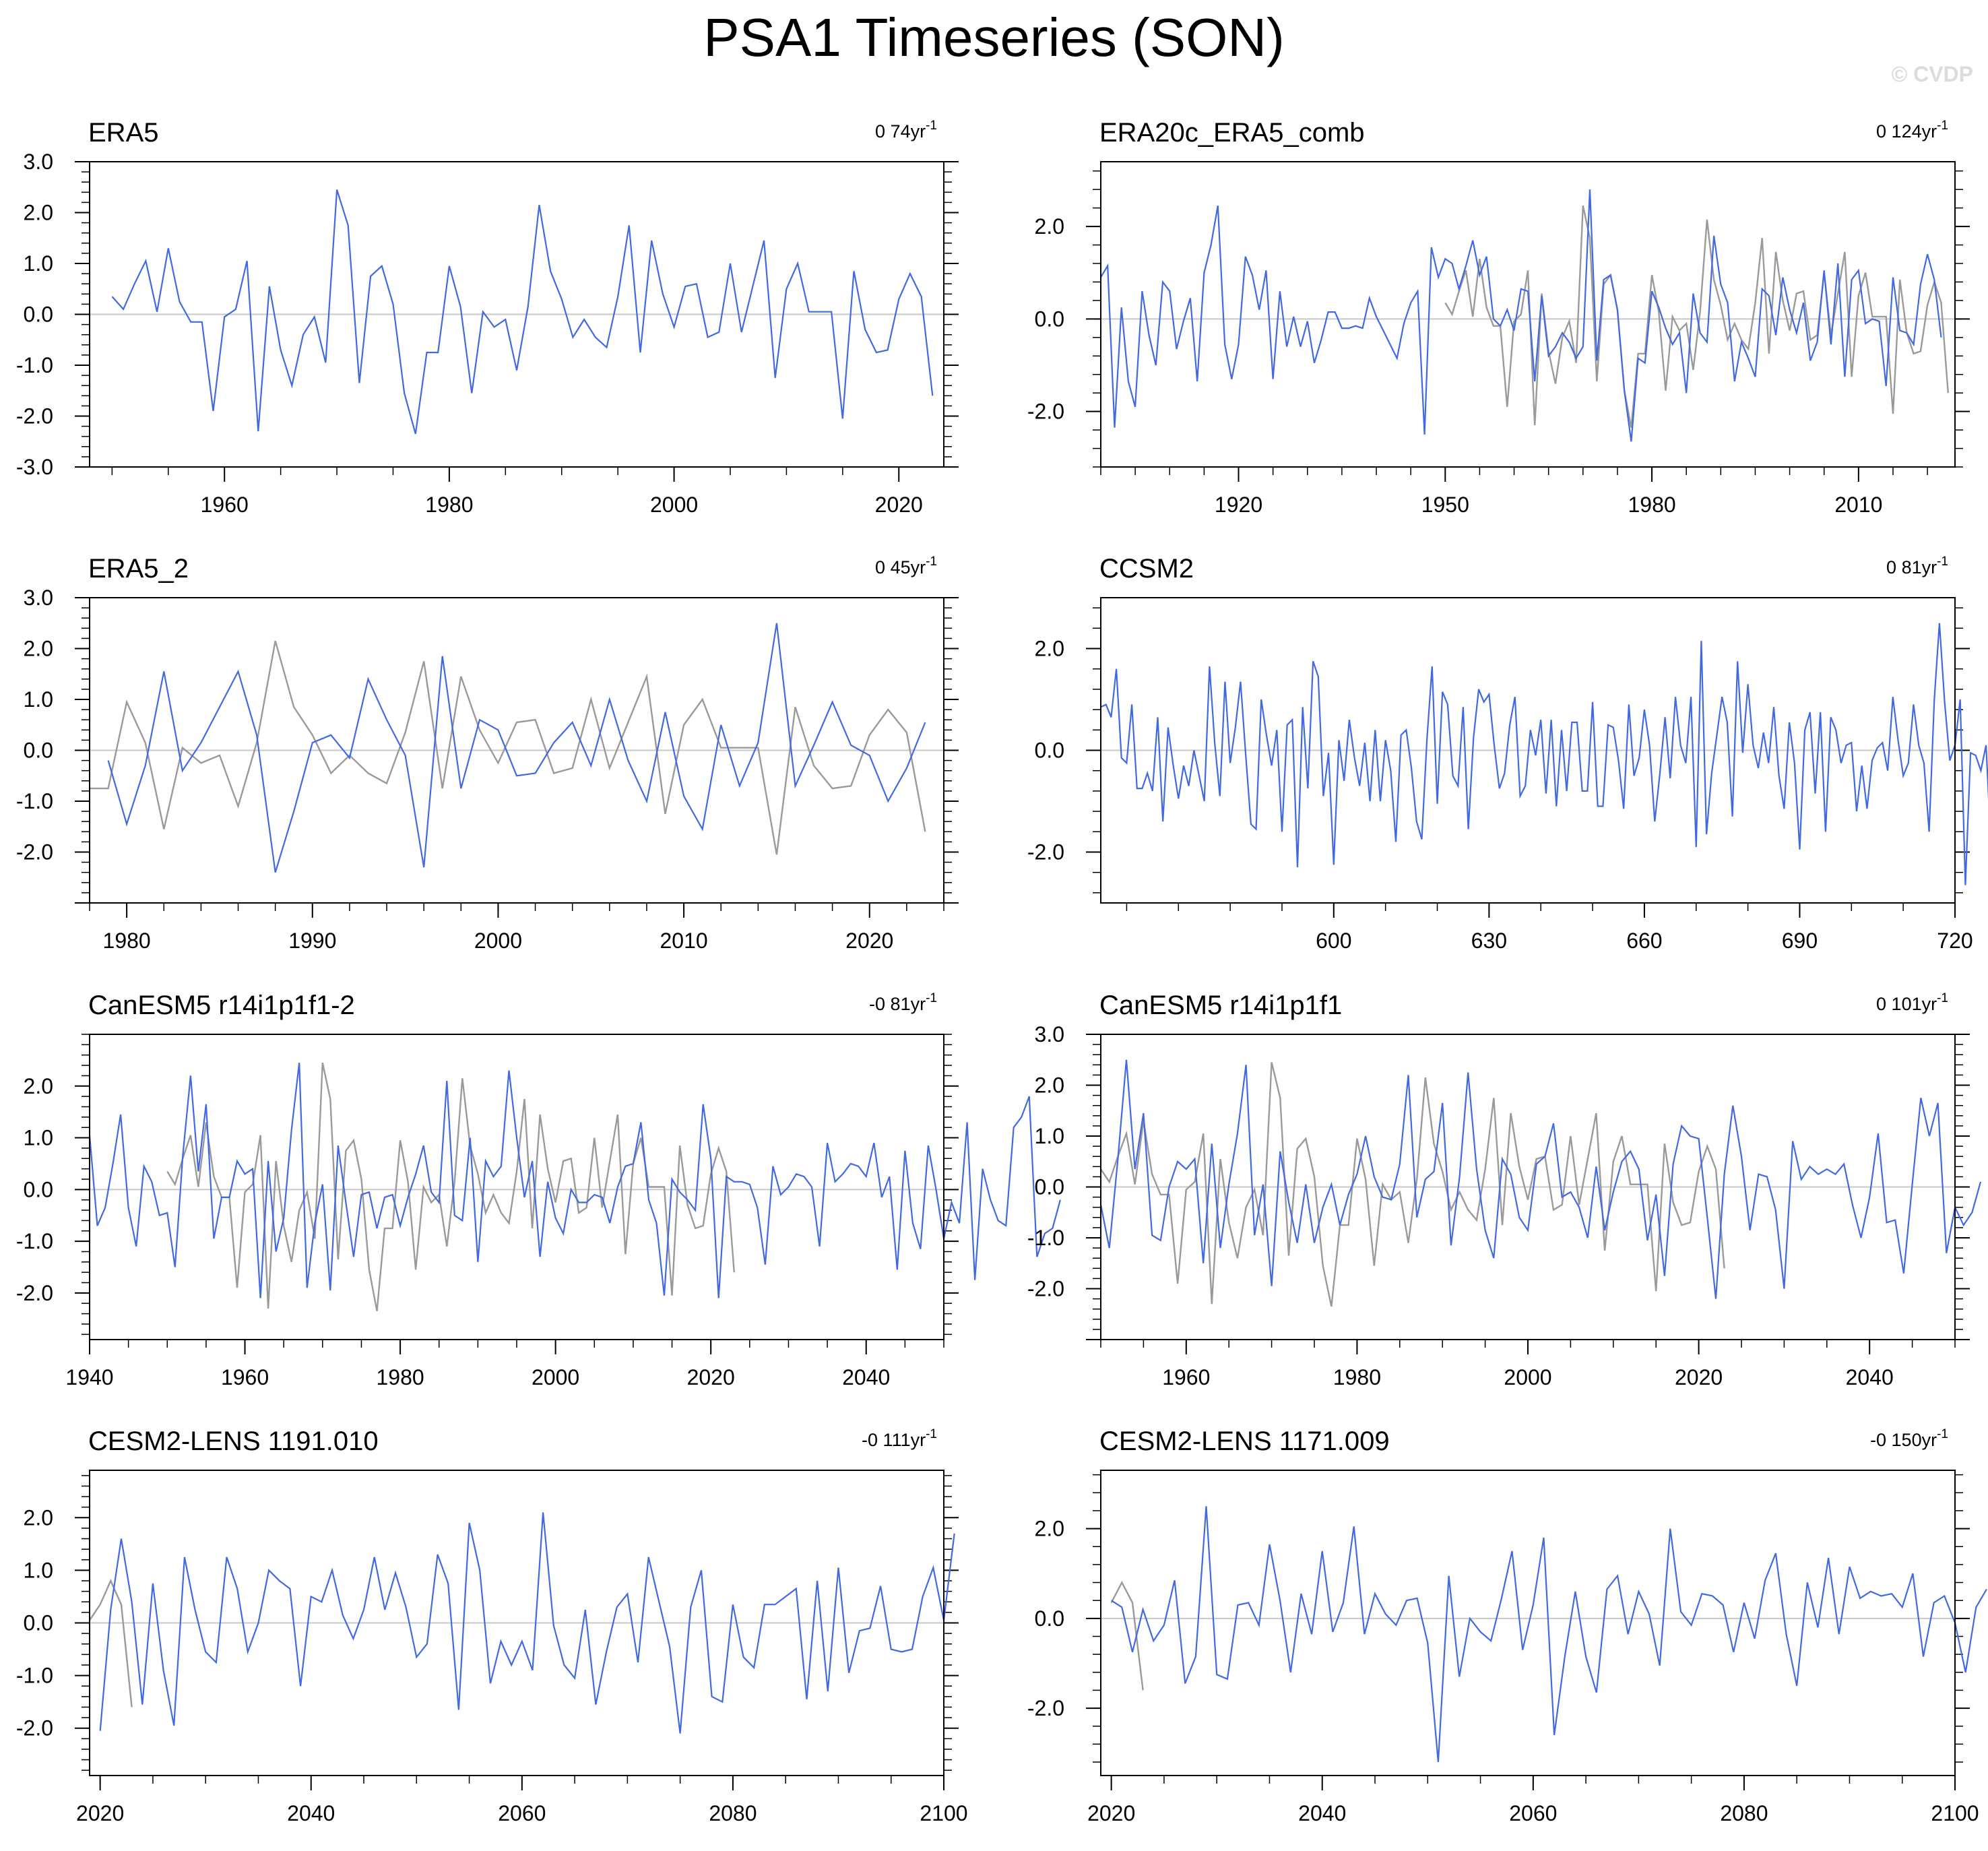 The width and height of the screenshot is (1988, 1851). Describe the element at coordinates (138, 569) in the screenshot. I see `panel-title: ERA5_2` at that location.